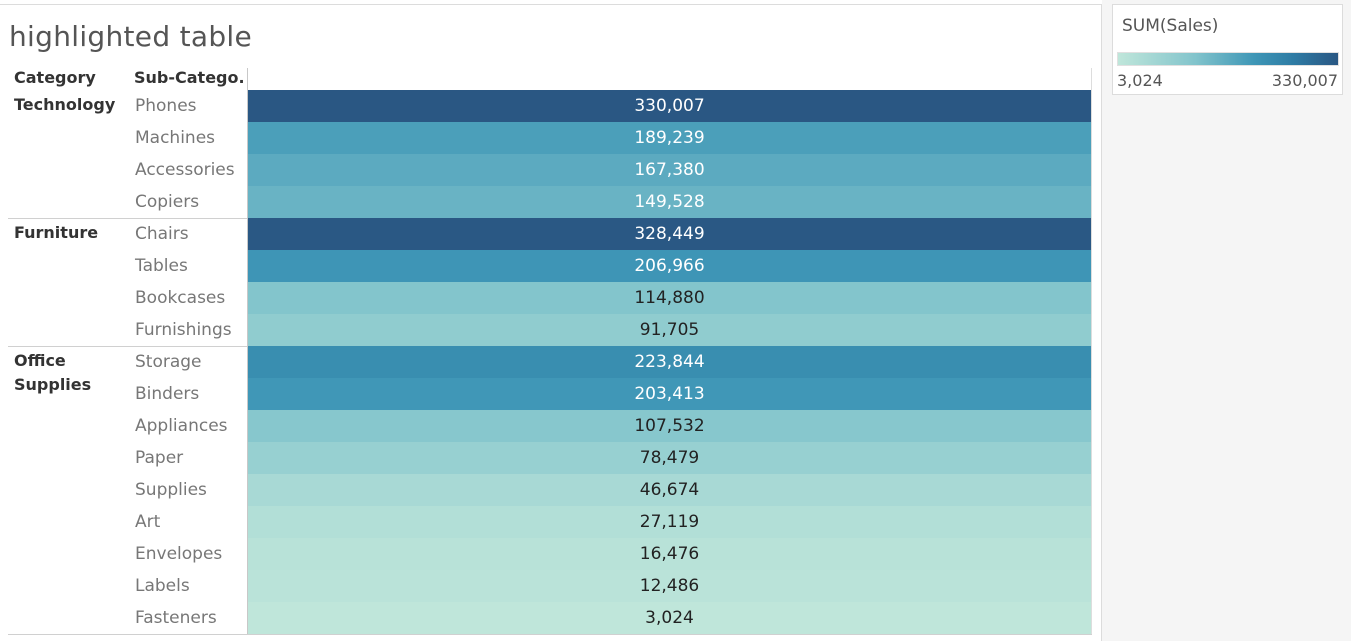 Image resolution: width=1351 pixels, height=641 pixels. I want to click on table-cell: 223,844, so click(669, 362).